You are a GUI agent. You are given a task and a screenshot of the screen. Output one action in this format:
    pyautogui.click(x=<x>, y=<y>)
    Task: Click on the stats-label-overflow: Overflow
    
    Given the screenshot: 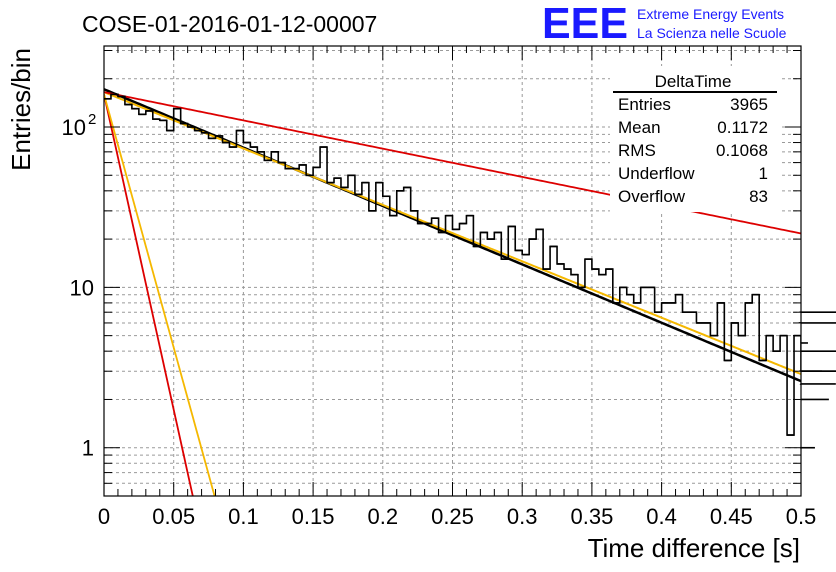 What is the action you would take?
    pyautogui.click(x=652, y=196)
    